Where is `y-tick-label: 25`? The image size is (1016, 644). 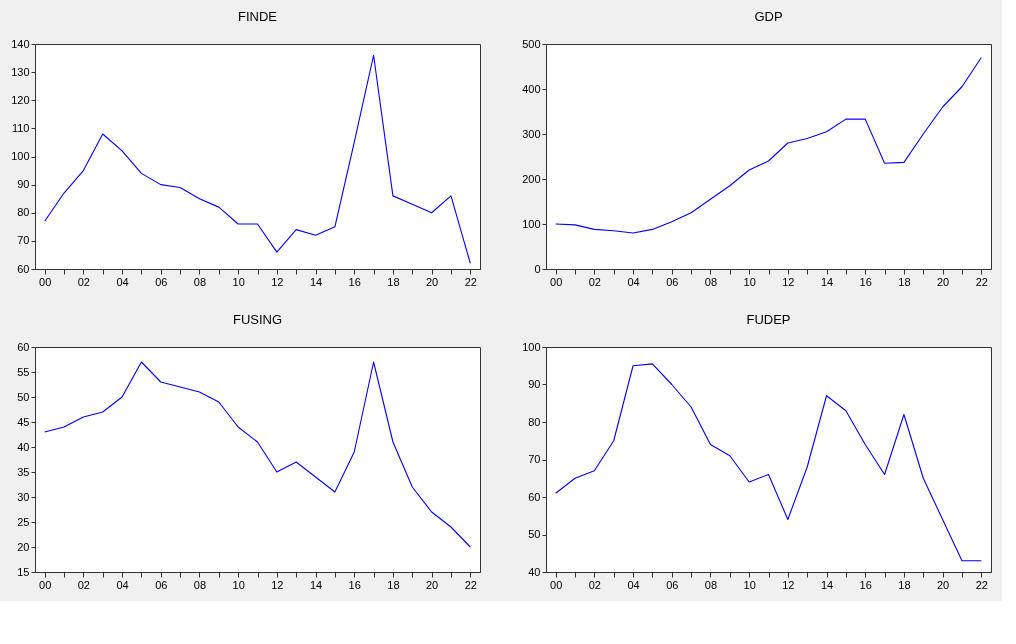
y-tick-label: 25 is located at coordinates (23, 521).